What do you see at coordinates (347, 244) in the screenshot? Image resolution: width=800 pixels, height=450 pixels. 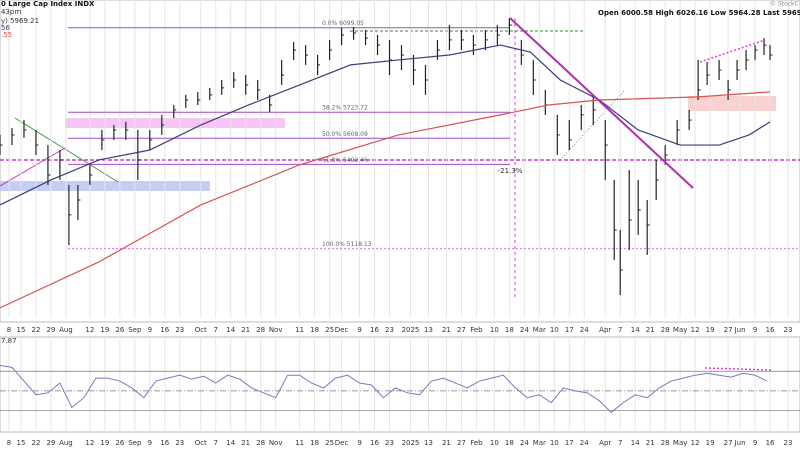 I see `fib-label: 100.0% 5118.13` at bounding box center [347, 244].